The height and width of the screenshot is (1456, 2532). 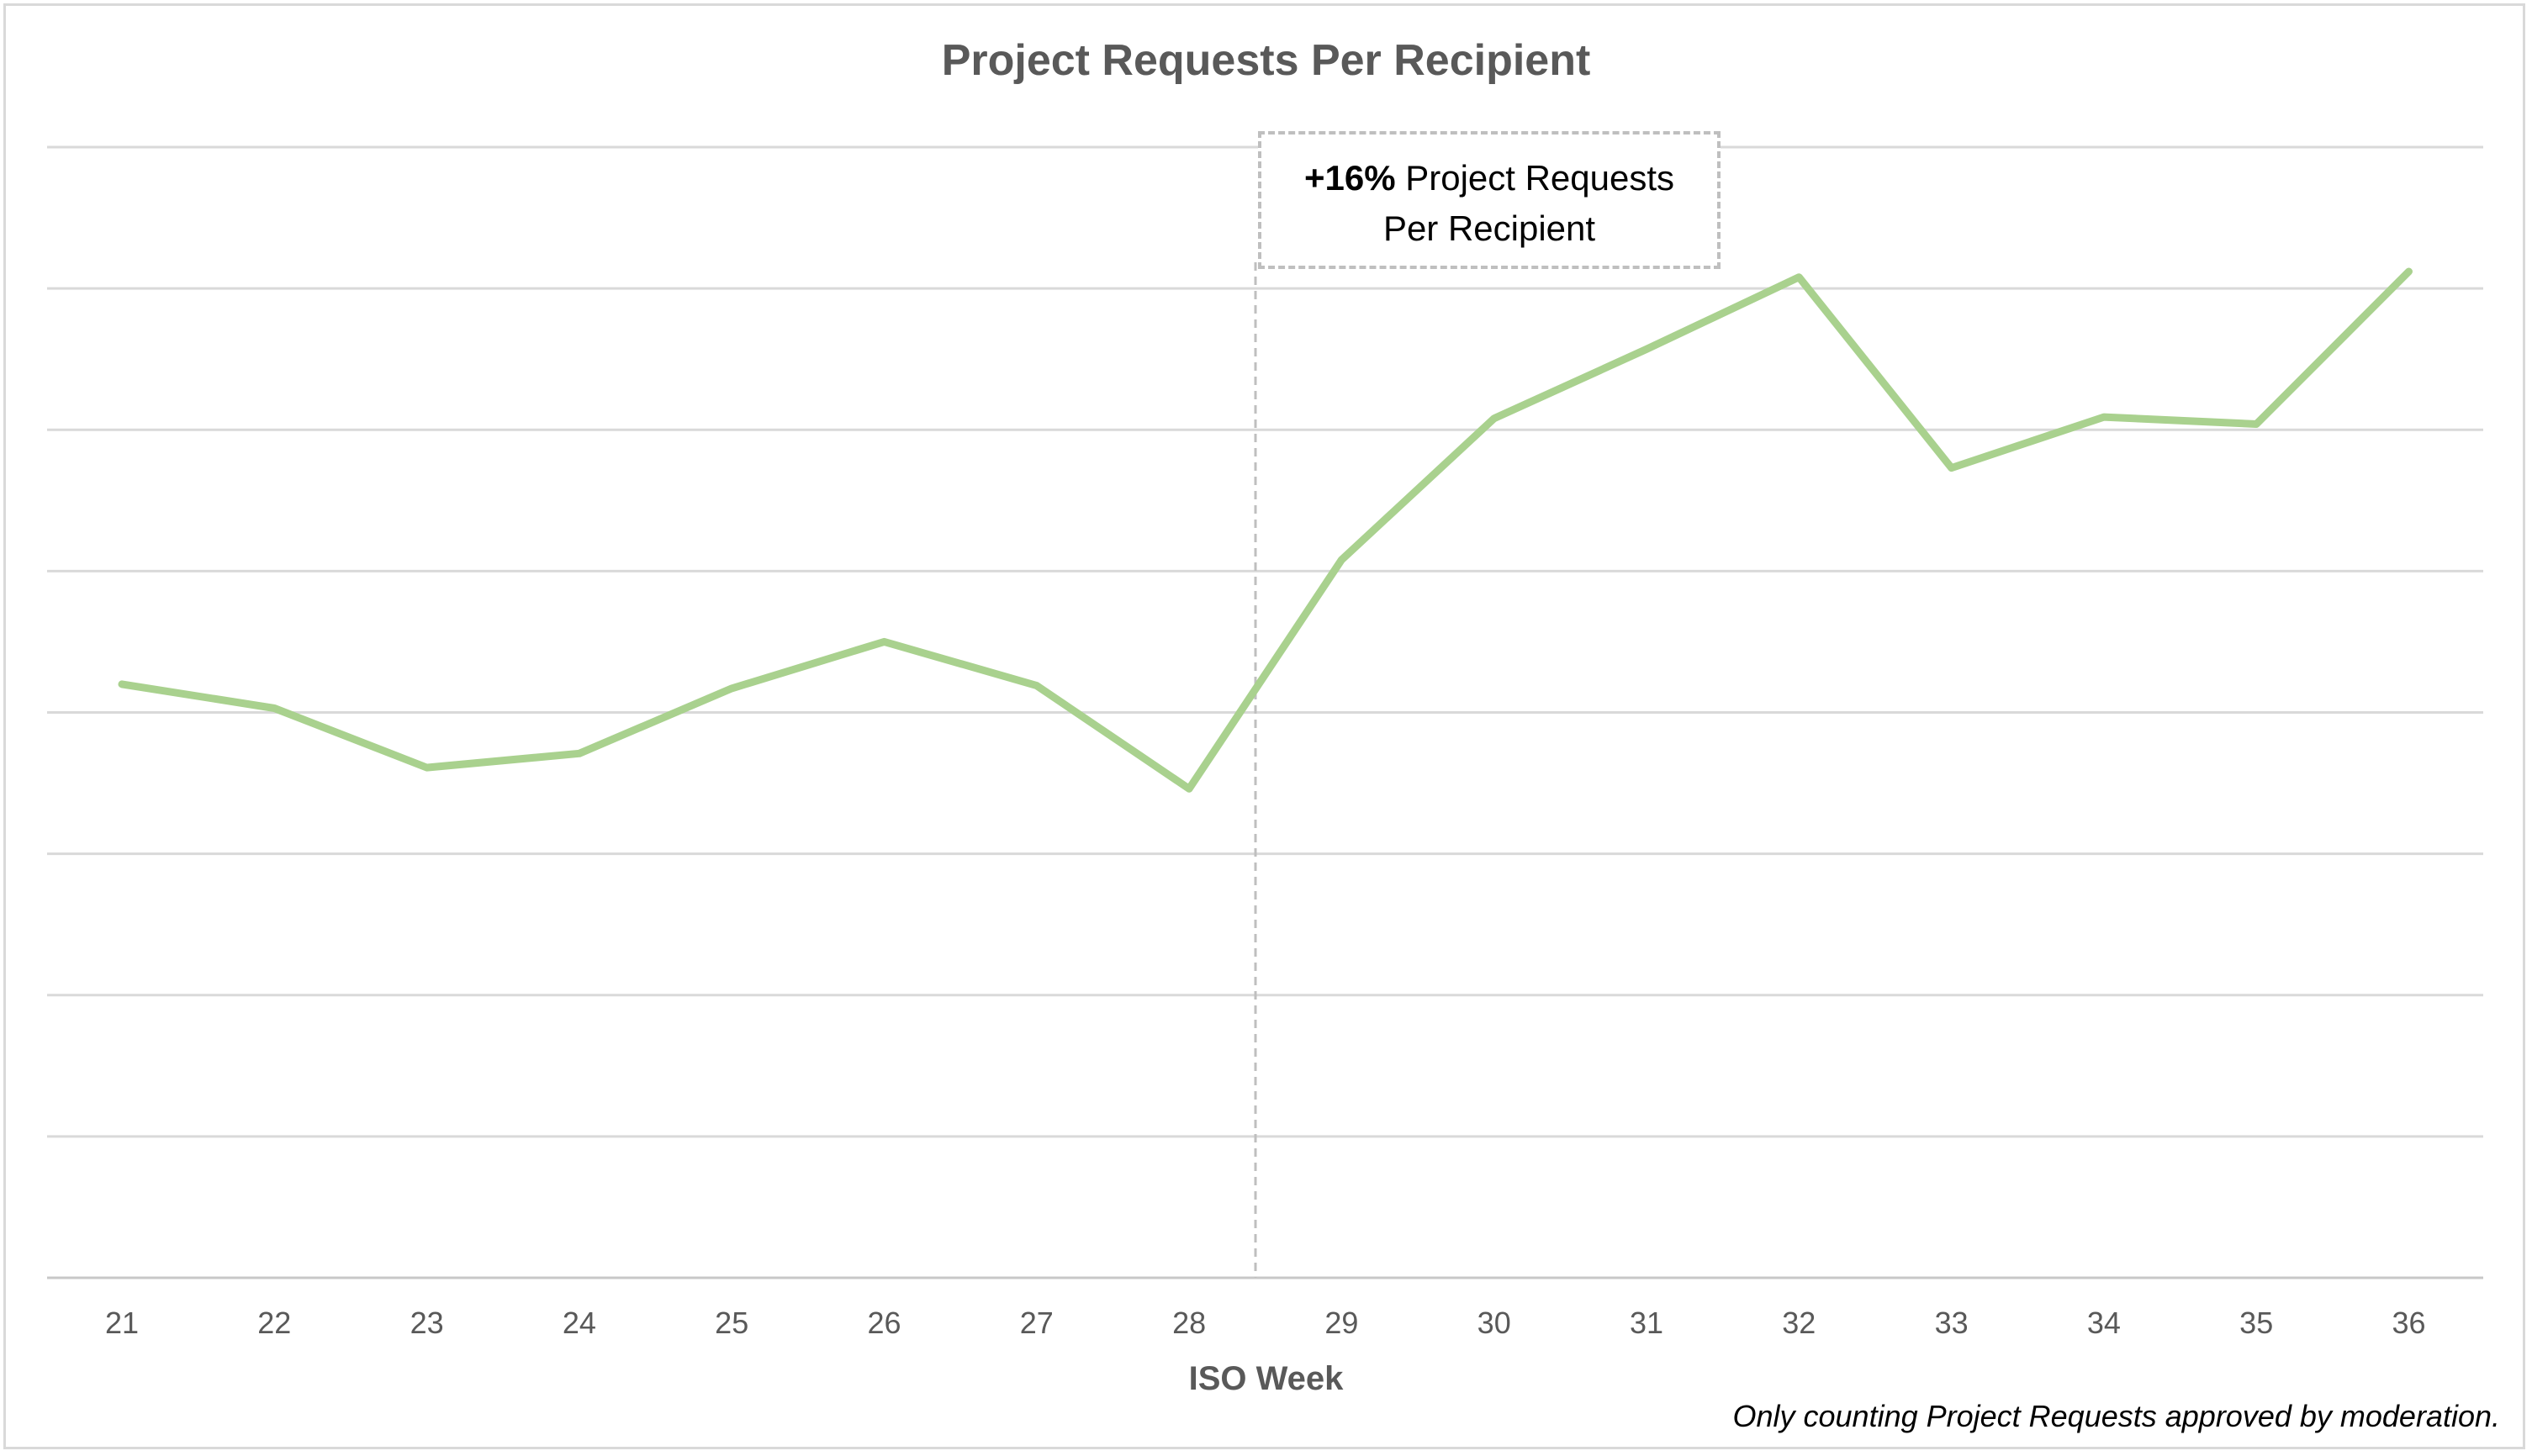 I want to click on chart-title: Project Requests Per Recipient, so click(x=1266, y=61).